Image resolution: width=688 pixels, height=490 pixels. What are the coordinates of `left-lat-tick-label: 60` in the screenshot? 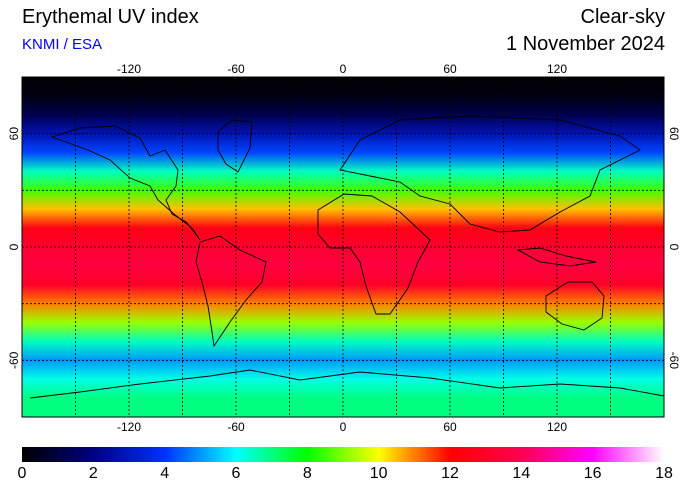 It's located at (14, 134).